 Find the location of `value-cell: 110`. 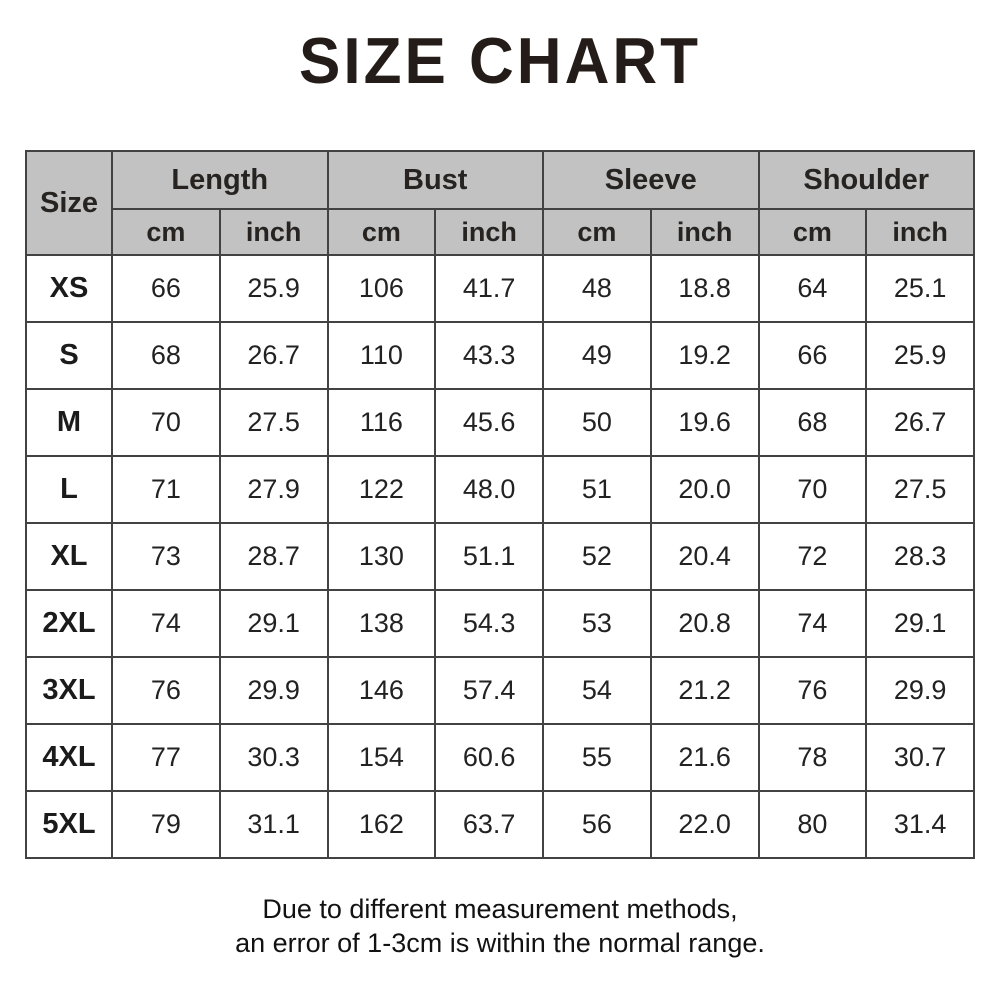

value-cell: 110 is located at coordinates (381, 355).